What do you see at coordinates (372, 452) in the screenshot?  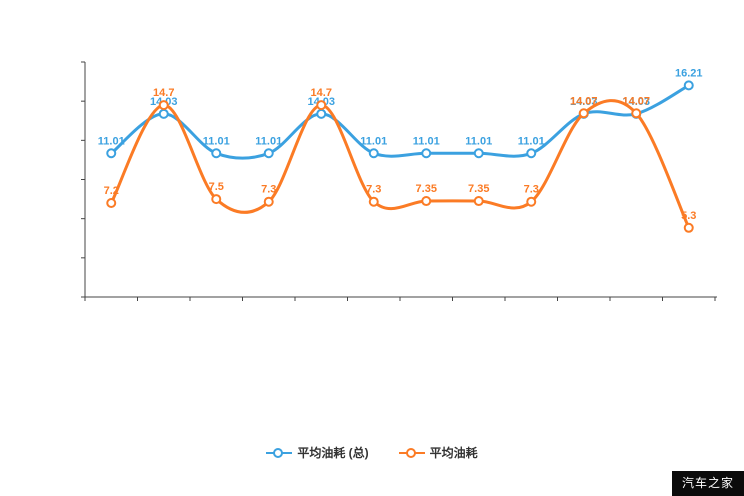 I see `chart-legend: 平均油耗 (总) 平均油耗` at bounding box center [372, 452].